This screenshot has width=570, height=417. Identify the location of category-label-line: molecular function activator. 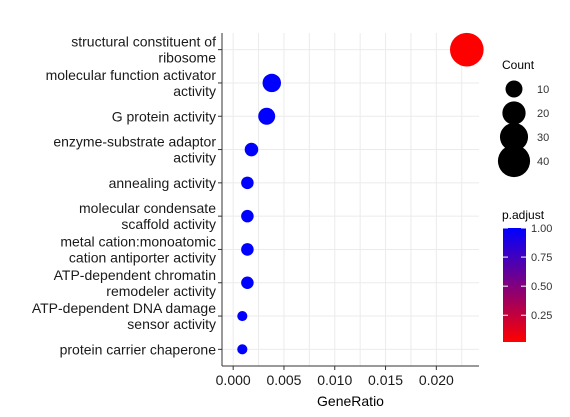
(131, 75).